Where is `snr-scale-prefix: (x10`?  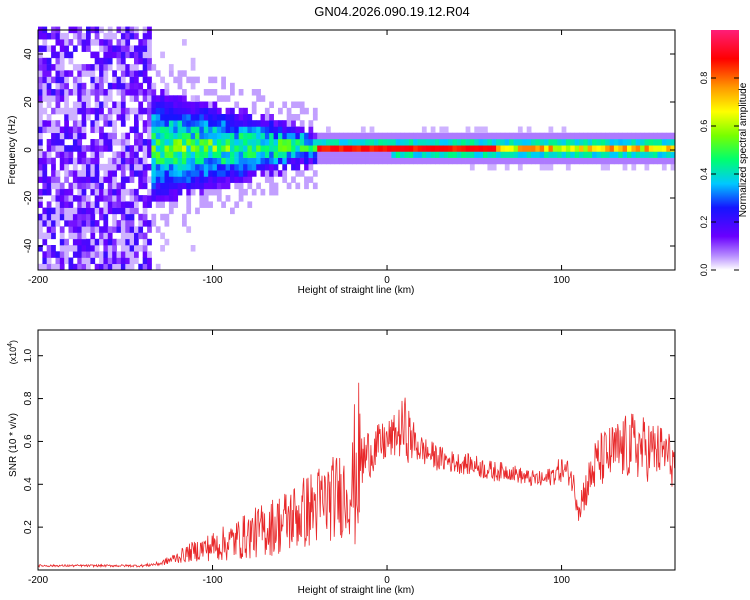 snr-scale-prefix: (x10 is located at coordinates (13, 356).